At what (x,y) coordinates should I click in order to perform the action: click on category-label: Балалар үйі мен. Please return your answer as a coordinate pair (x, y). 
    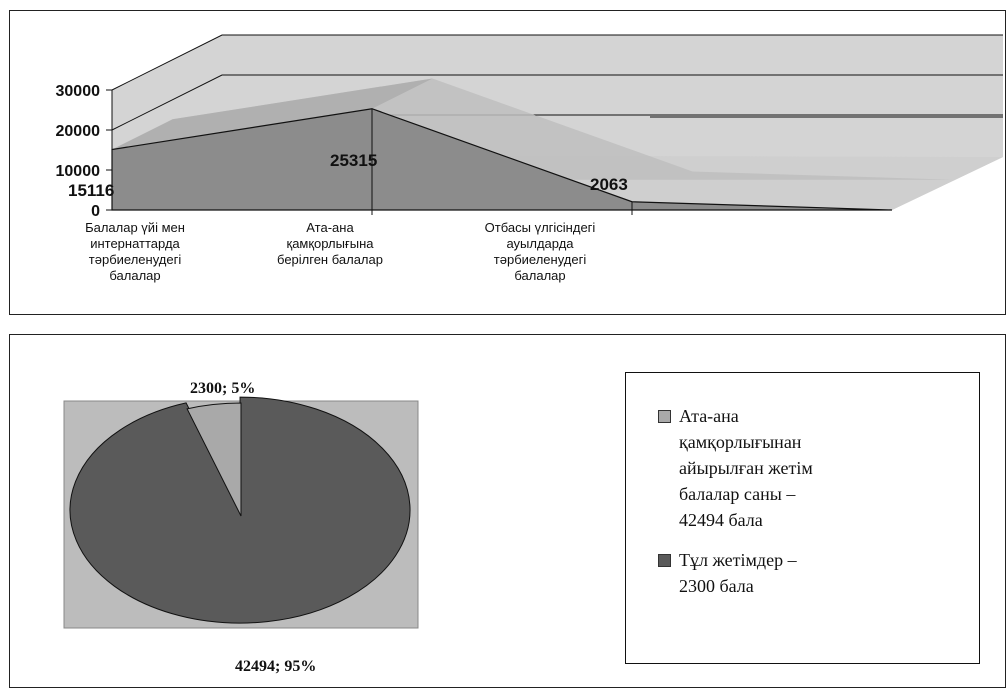
    Looking at the image, I should click on (135, 227).